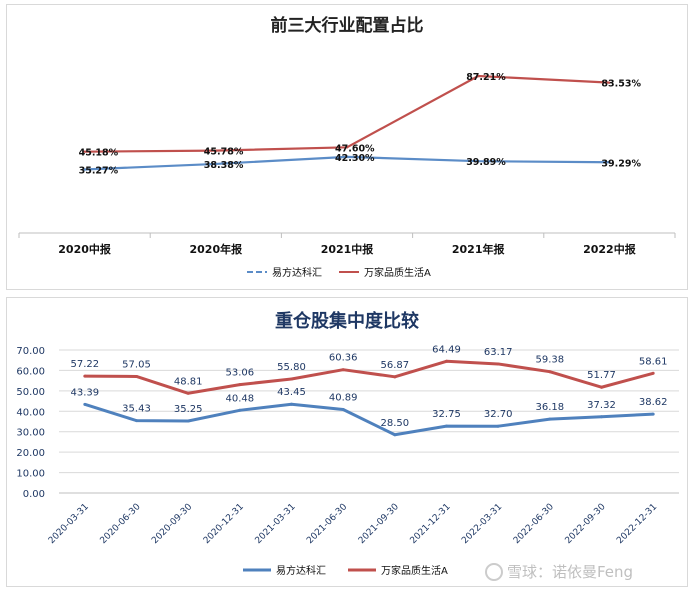 The height and width of the screenshot is (591, 692). I want to click on data-label: 36.18, so click(550, 407).